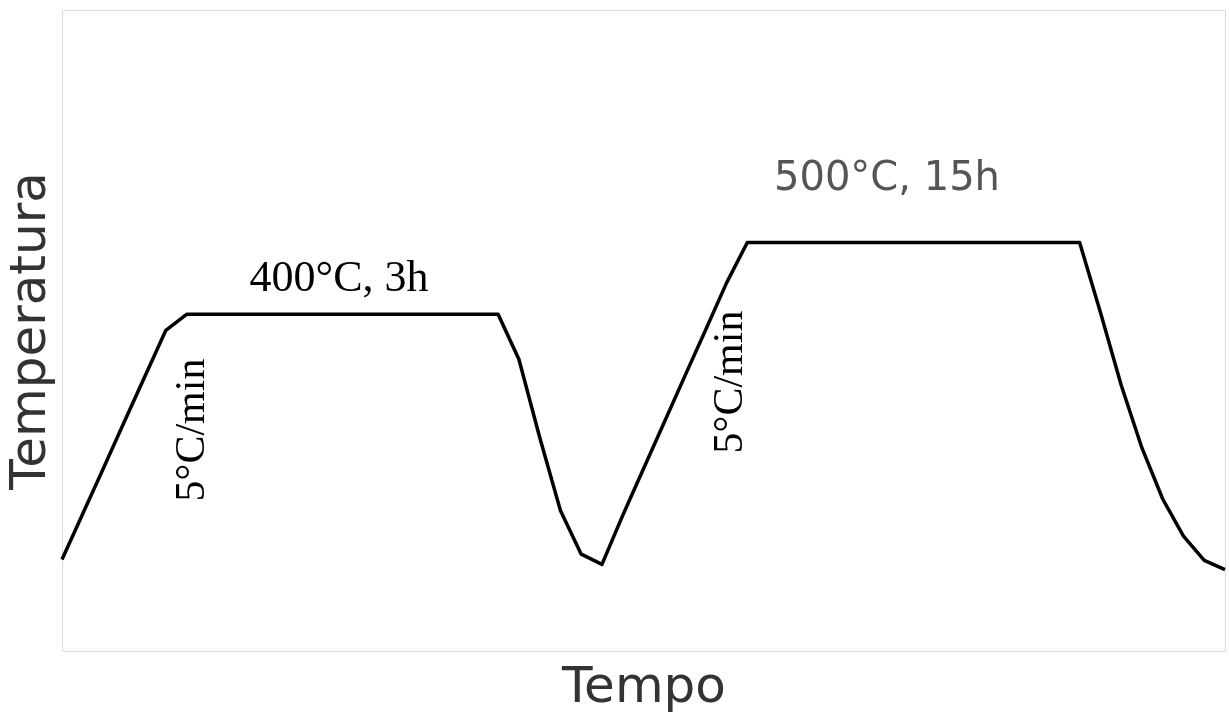 This screenshot has height=715, width=1229. I want to click on x-axis-title: Tempo, so click(643, 684).